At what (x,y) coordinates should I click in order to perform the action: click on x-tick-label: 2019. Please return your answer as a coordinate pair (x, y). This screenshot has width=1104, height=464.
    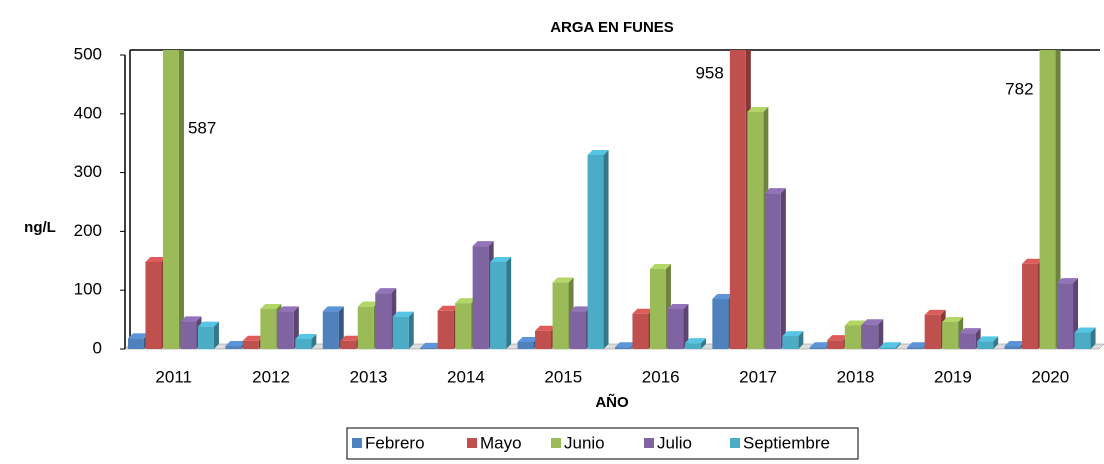
    Looking at the image, I should click on (953, 376).